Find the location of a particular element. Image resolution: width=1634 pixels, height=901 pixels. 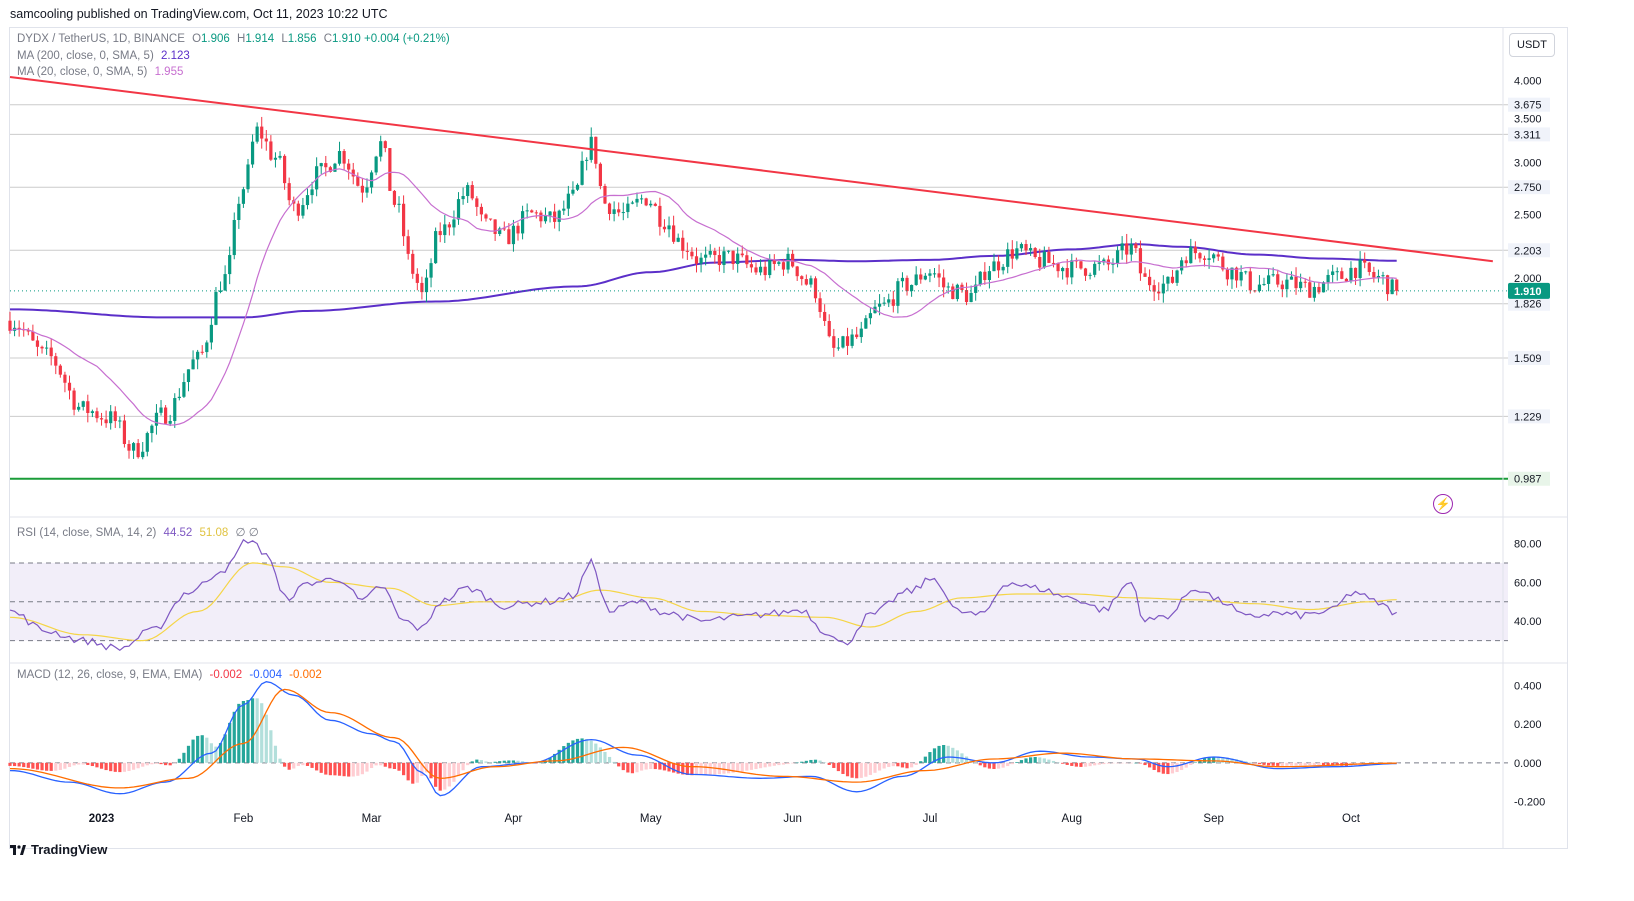

signal-line is located at coordinates (703, 738).